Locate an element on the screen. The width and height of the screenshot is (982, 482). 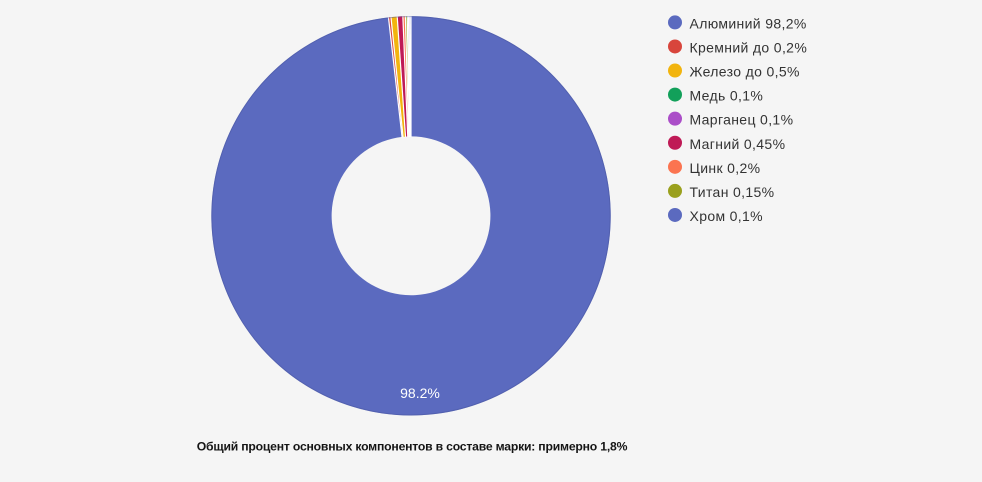
svg-text: 98.2% is located at coordinates (420, 393).